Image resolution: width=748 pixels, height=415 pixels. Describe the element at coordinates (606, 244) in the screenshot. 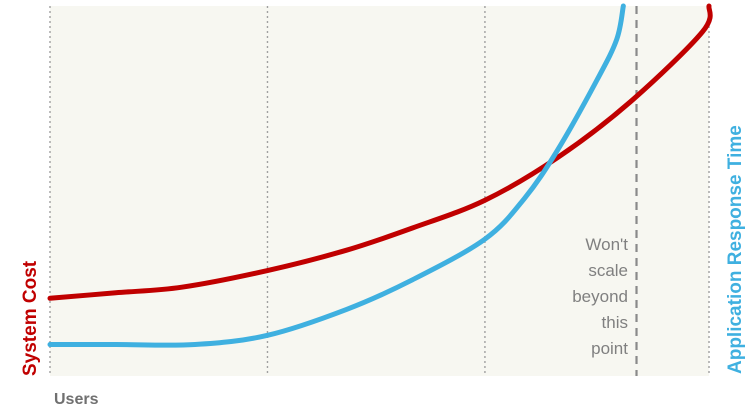

I see `annotation-line-1: Won't` at that location.